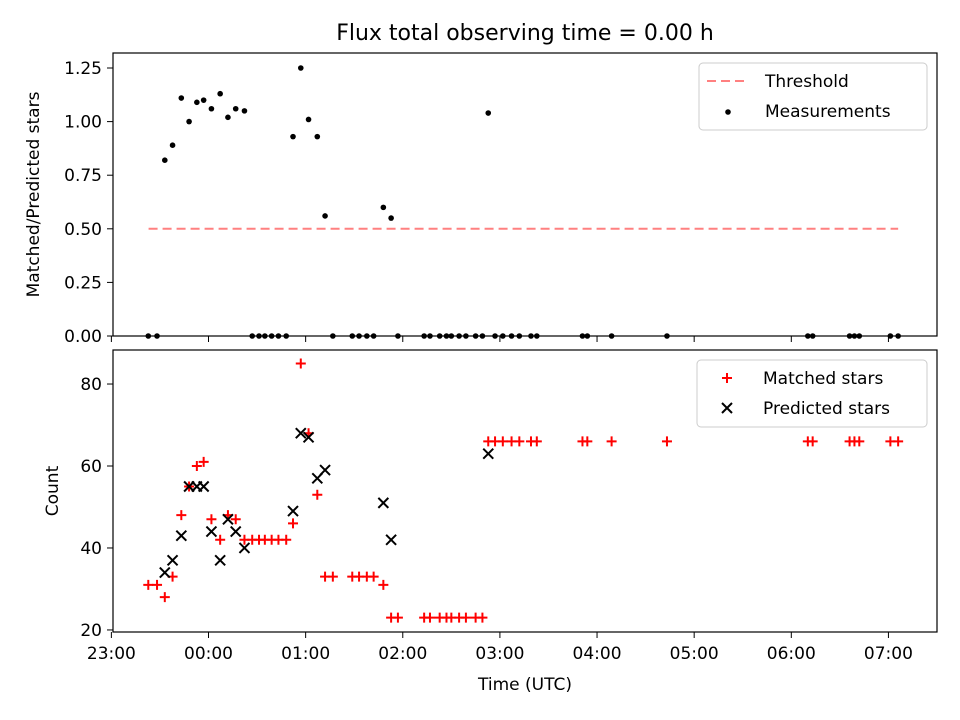 This screenshot has width=960, height=720. I want to click on x-tick-label: 00:00, so click(208, 654).